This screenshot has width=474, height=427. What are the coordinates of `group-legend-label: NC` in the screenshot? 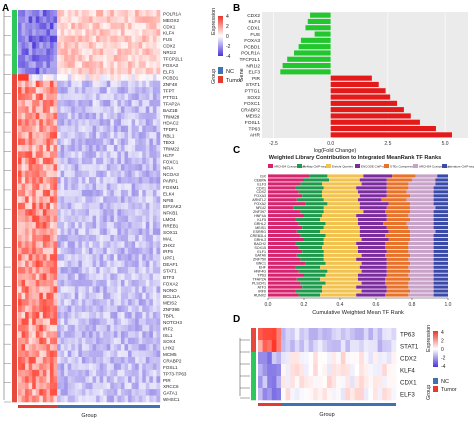 It's located at (445, 382).